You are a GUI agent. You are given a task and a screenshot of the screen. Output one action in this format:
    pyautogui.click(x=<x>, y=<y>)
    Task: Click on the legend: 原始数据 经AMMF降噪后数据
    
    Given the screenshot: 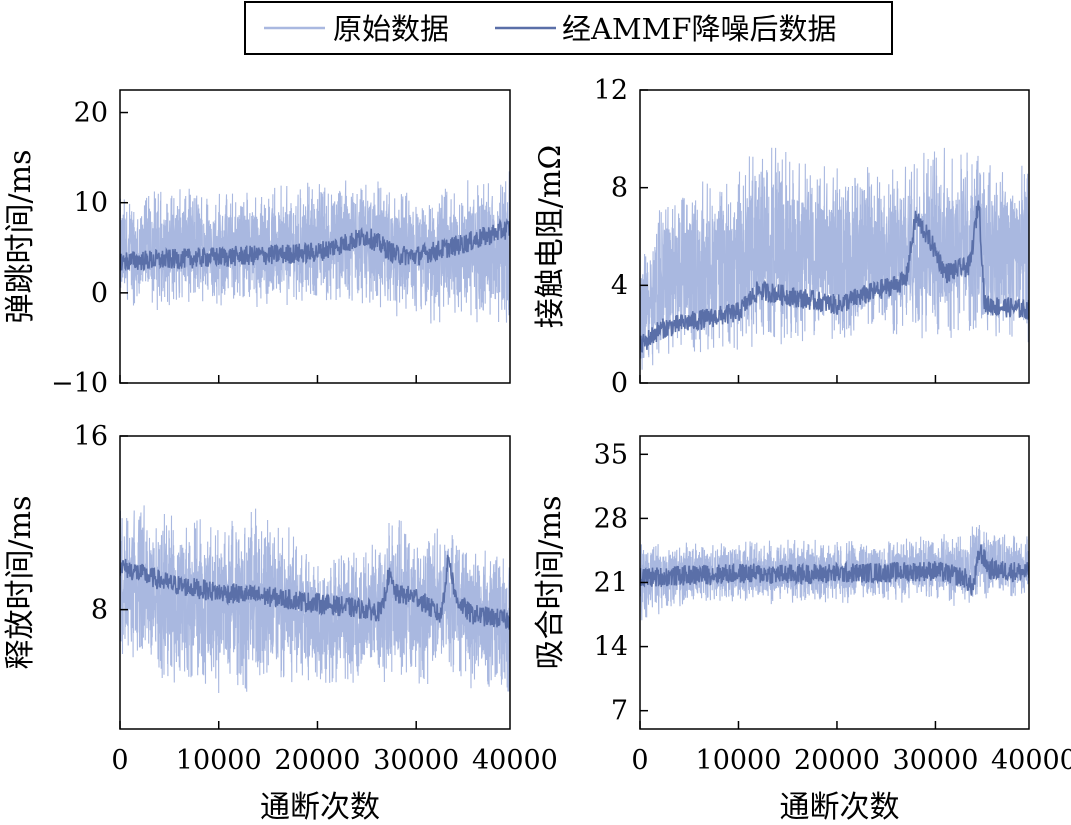 What is the action you would take?
    pyautogui.click(x=568, y=28)
    